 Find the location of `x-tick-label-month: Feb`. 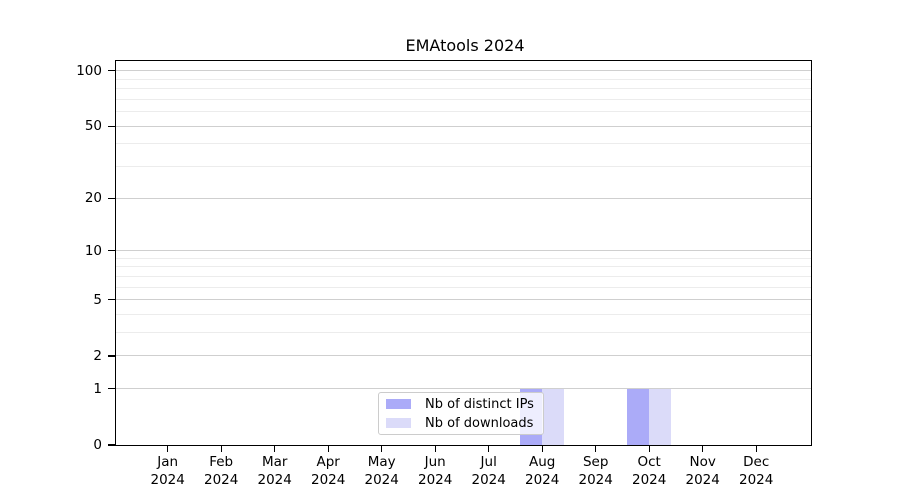

x-tick-label-month: Feb is located at coordinates (221, 462).